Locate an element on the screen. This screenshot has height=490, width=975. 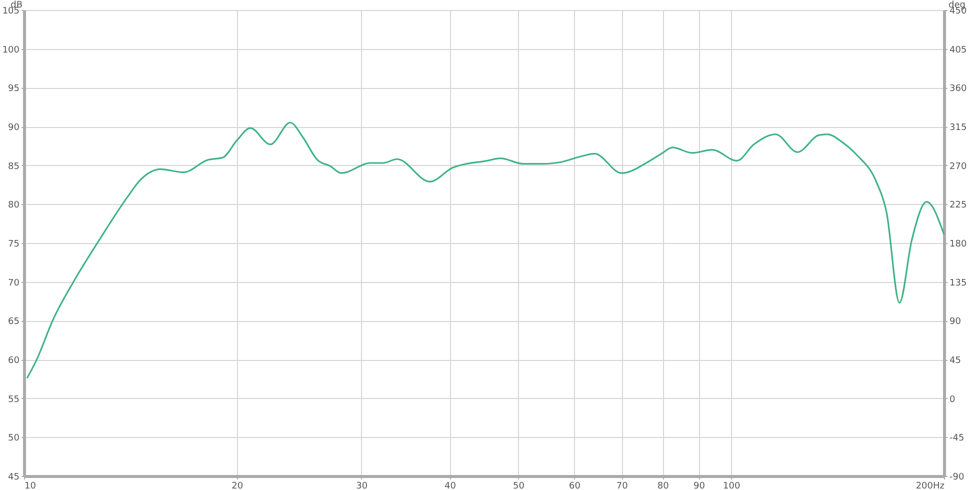
x-tick-label: 10 is located at coordinates (30, 486).